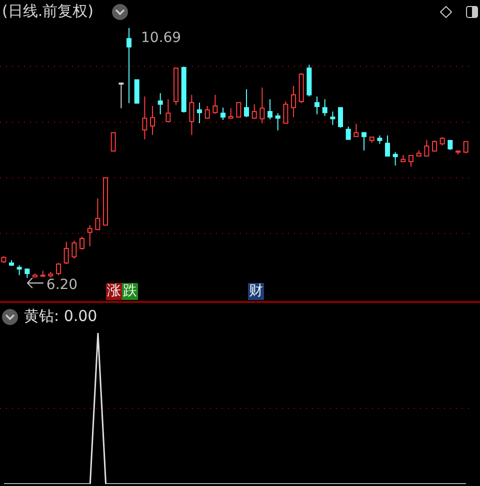  What do you see at coordinates (114, 291) in the screenshot?
I see `text: 涨` at bounding box center [114, 291].